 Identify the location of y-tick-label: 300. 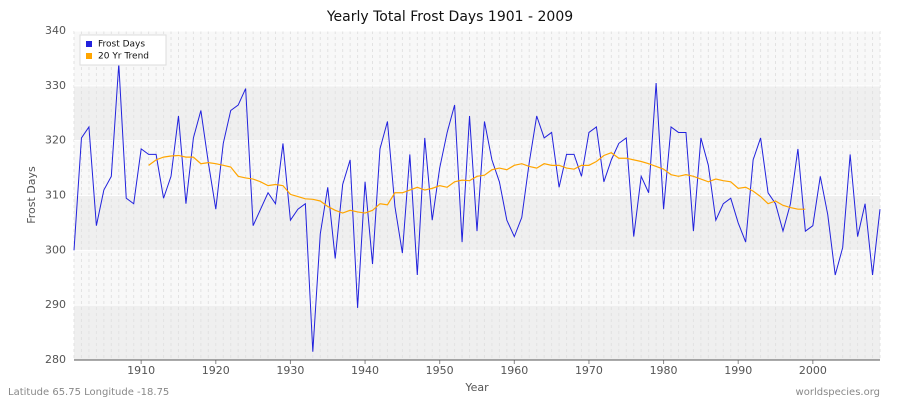
(55, 249).